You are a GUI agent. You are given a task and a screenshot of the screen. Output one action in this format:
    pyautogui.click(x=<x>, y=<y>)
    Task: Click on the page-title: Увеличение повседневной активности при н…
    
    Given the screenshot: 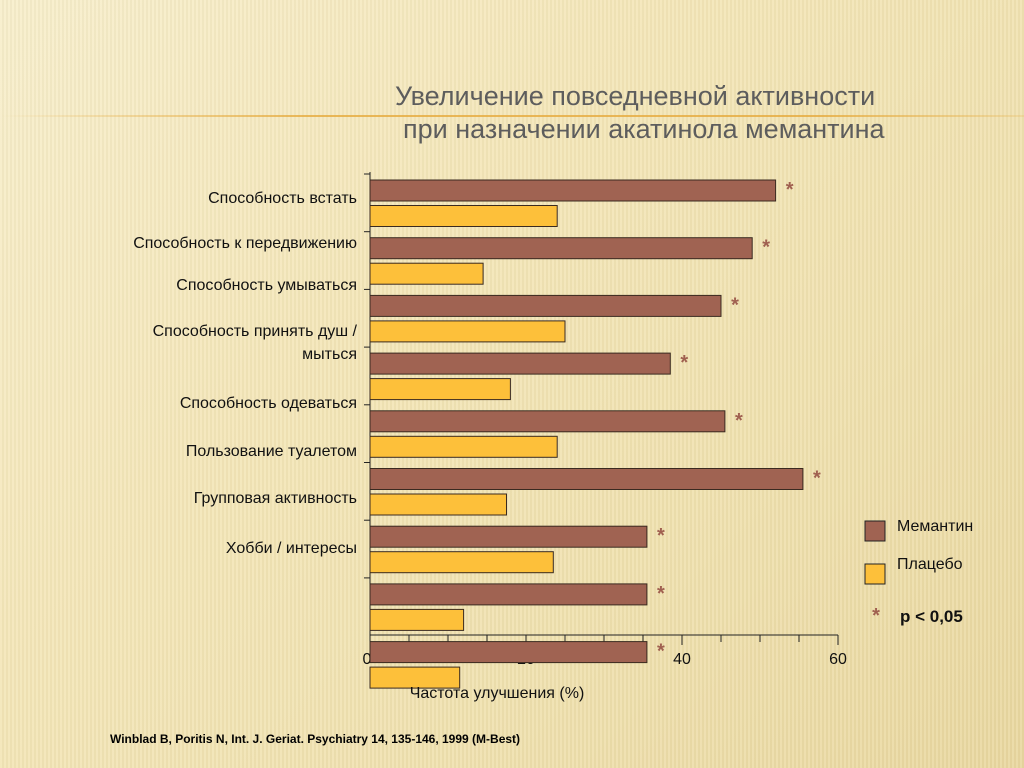 What is the action you would take?
    pyautogui.click(x=650, y=113)
    